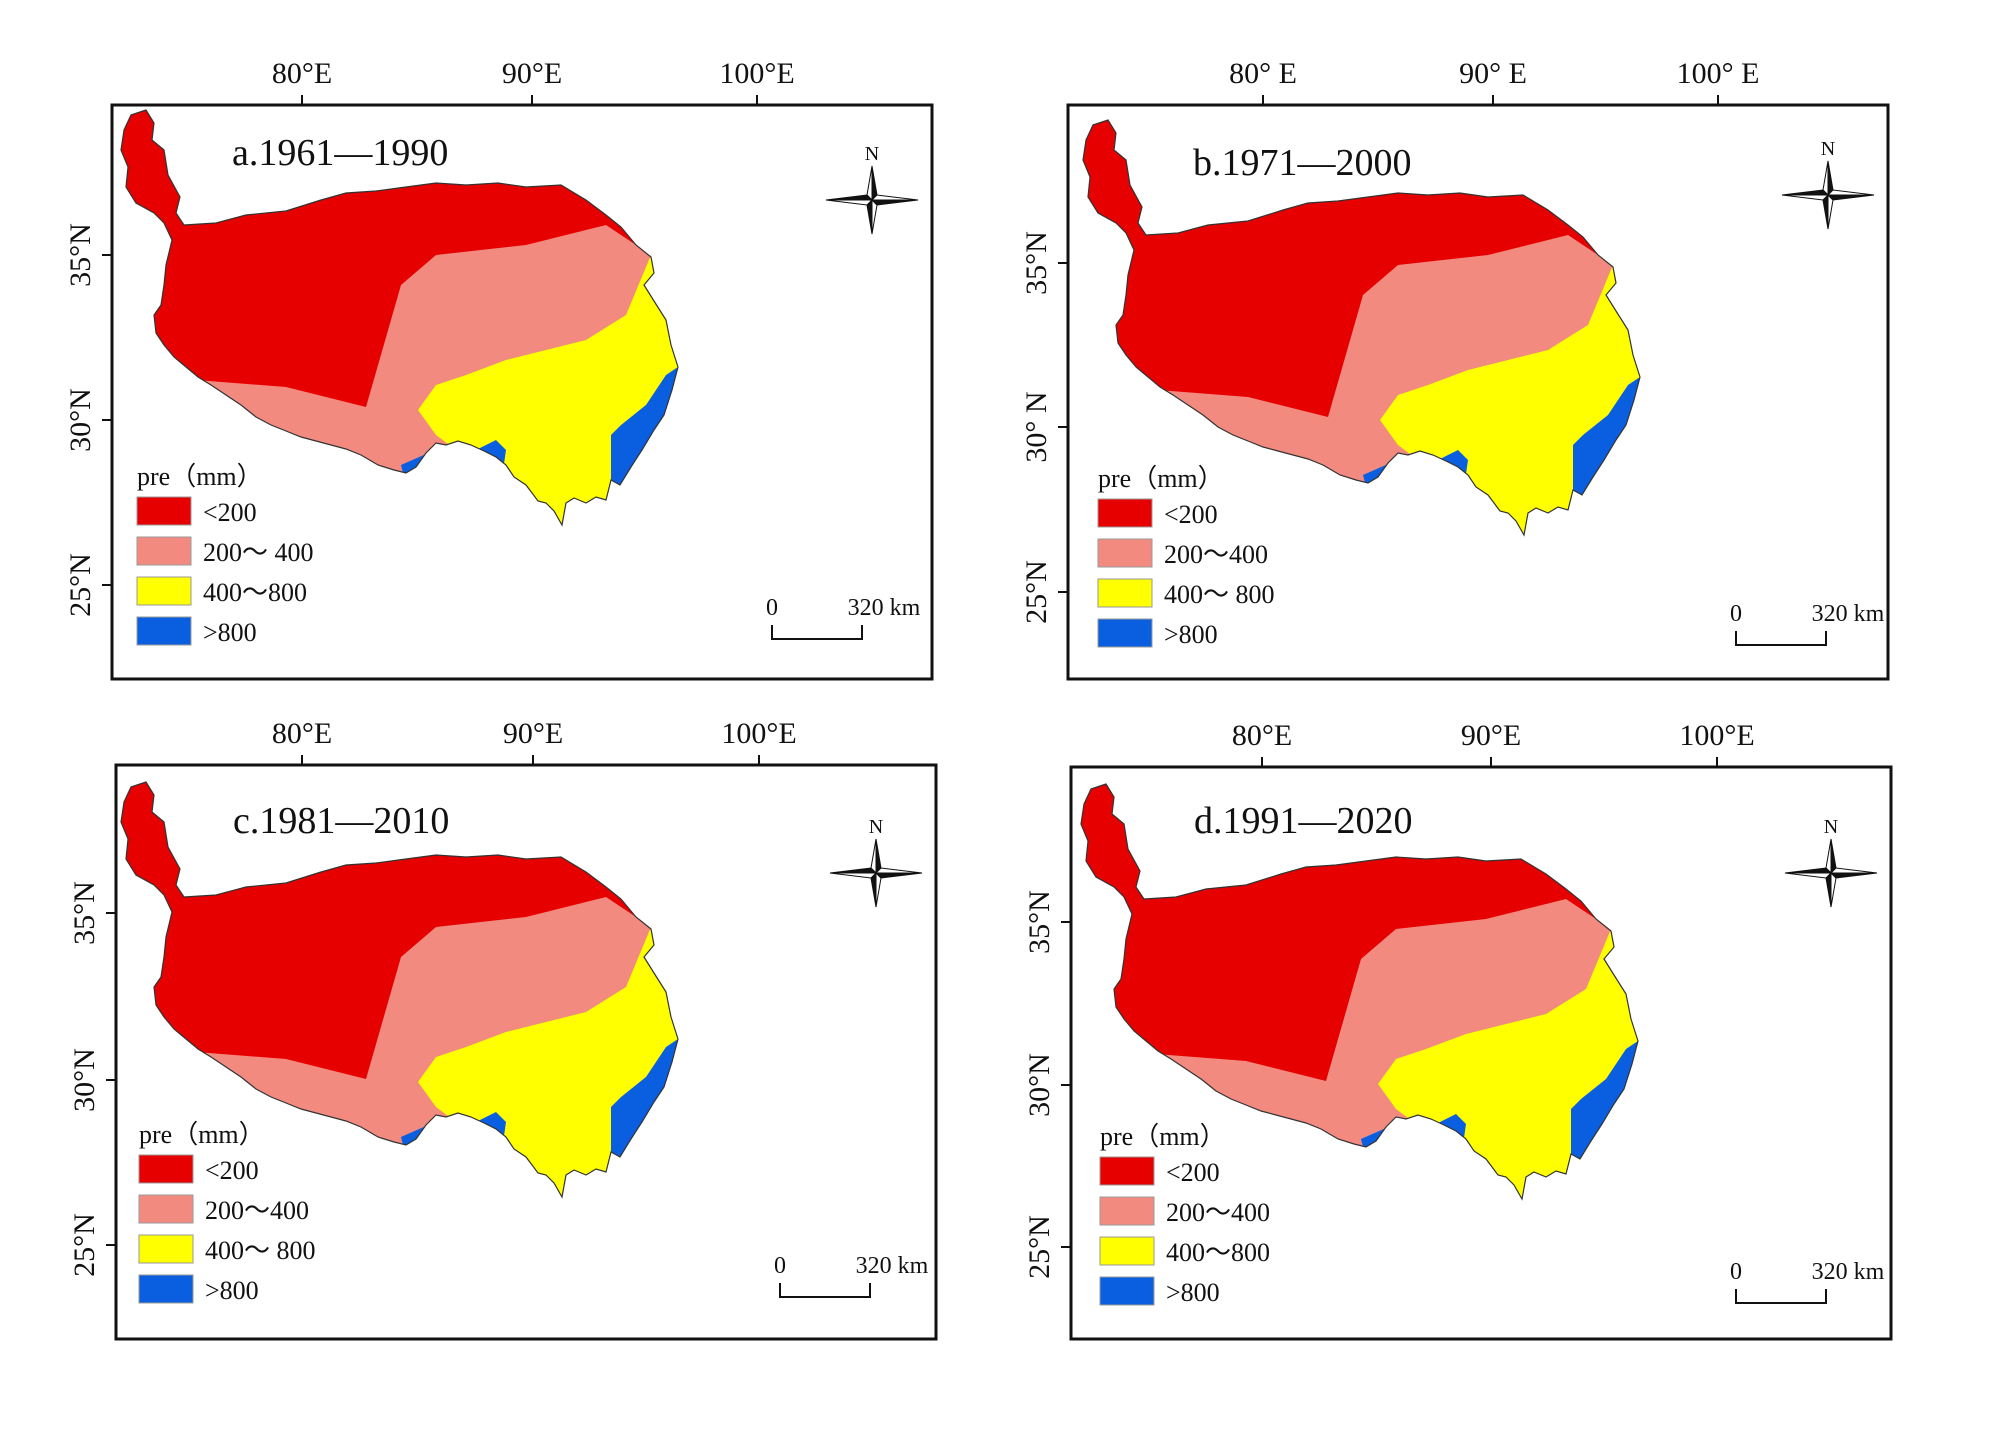  I want to click on top-tick-label: 90° E, so click(1493, 73).